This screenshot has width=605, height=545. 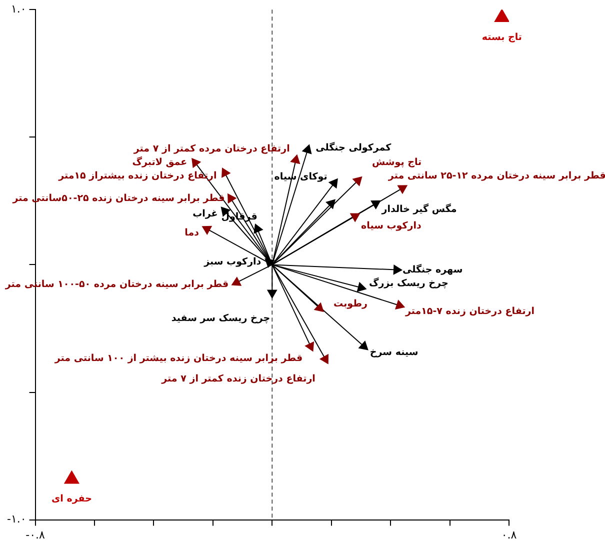 What do you see at coordinates (220, 318) in the screenshot?
I see `series-label: چرخ ریسک سر سفید` at bounding box center [220, 318].